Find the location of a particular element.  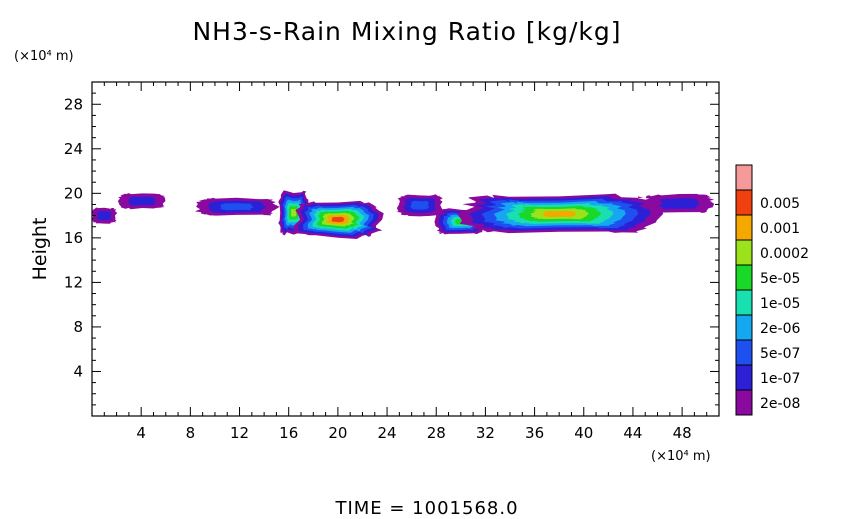

x-tick-label: 36 is located at coordinates (534, 433).